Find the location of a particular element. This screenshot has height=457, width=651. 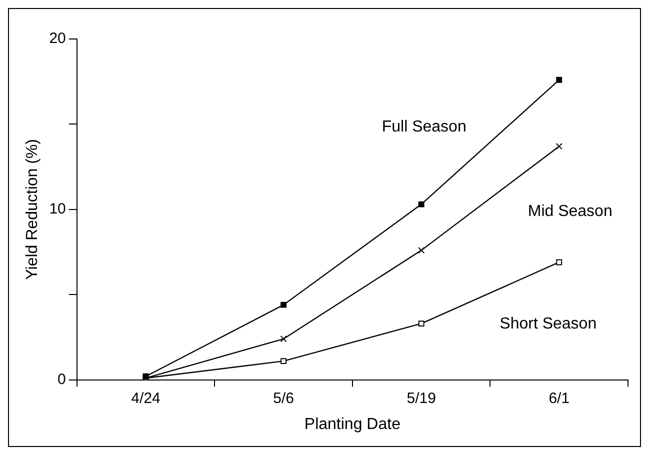

y-axis-title: Yield Reduction (%) is located at coordinates (33, 209).